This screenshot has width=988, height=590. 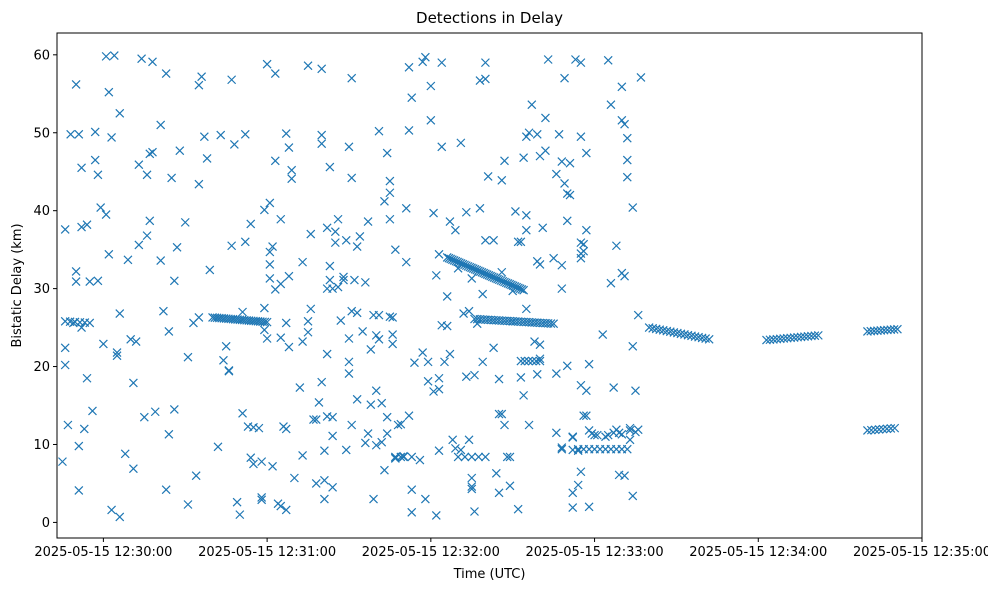 I want to click on x-axis-label: Time (UTC), so click(x=489, y=574).